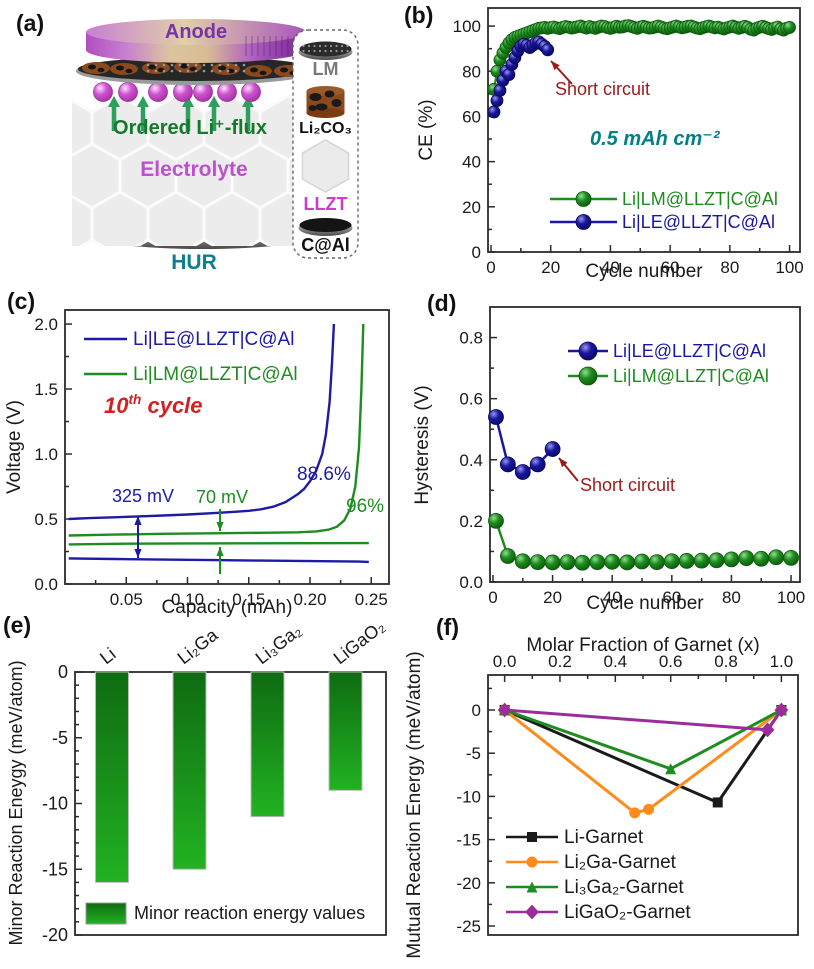  I want to click on annotation: 88.6%, so click(324, 474).